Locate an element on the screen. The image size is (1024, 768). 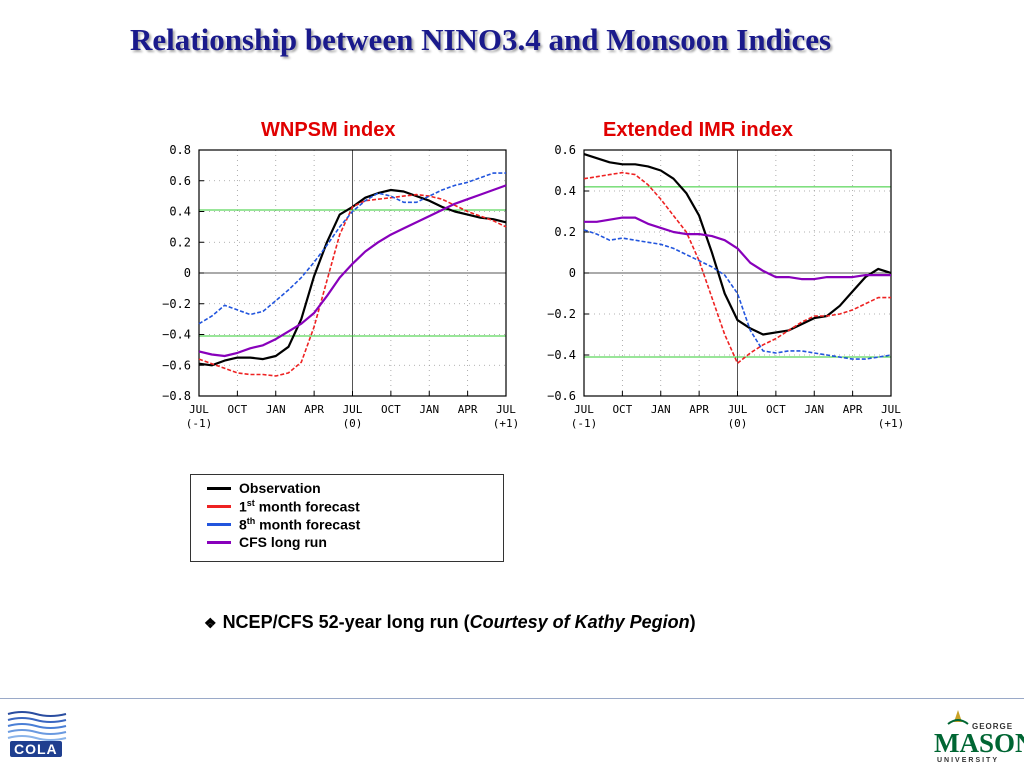
gmu-logo-university: UNIVERSITY is located at coordinates (968, 760).